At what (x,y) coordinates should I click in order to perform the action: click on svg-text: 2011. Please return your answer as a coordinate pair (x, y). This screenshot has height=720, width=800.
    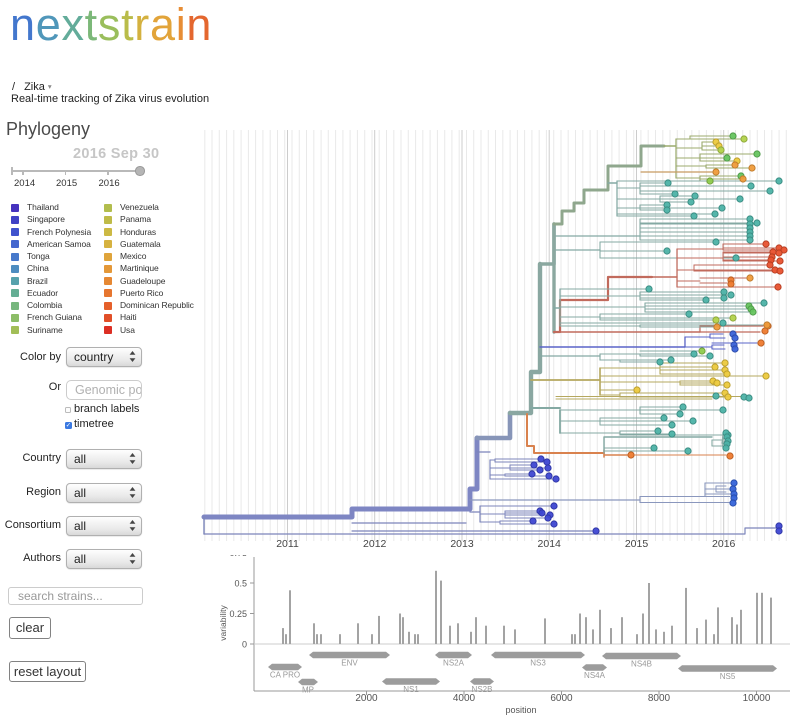
    Looking at the image, I should click on (287, 544).